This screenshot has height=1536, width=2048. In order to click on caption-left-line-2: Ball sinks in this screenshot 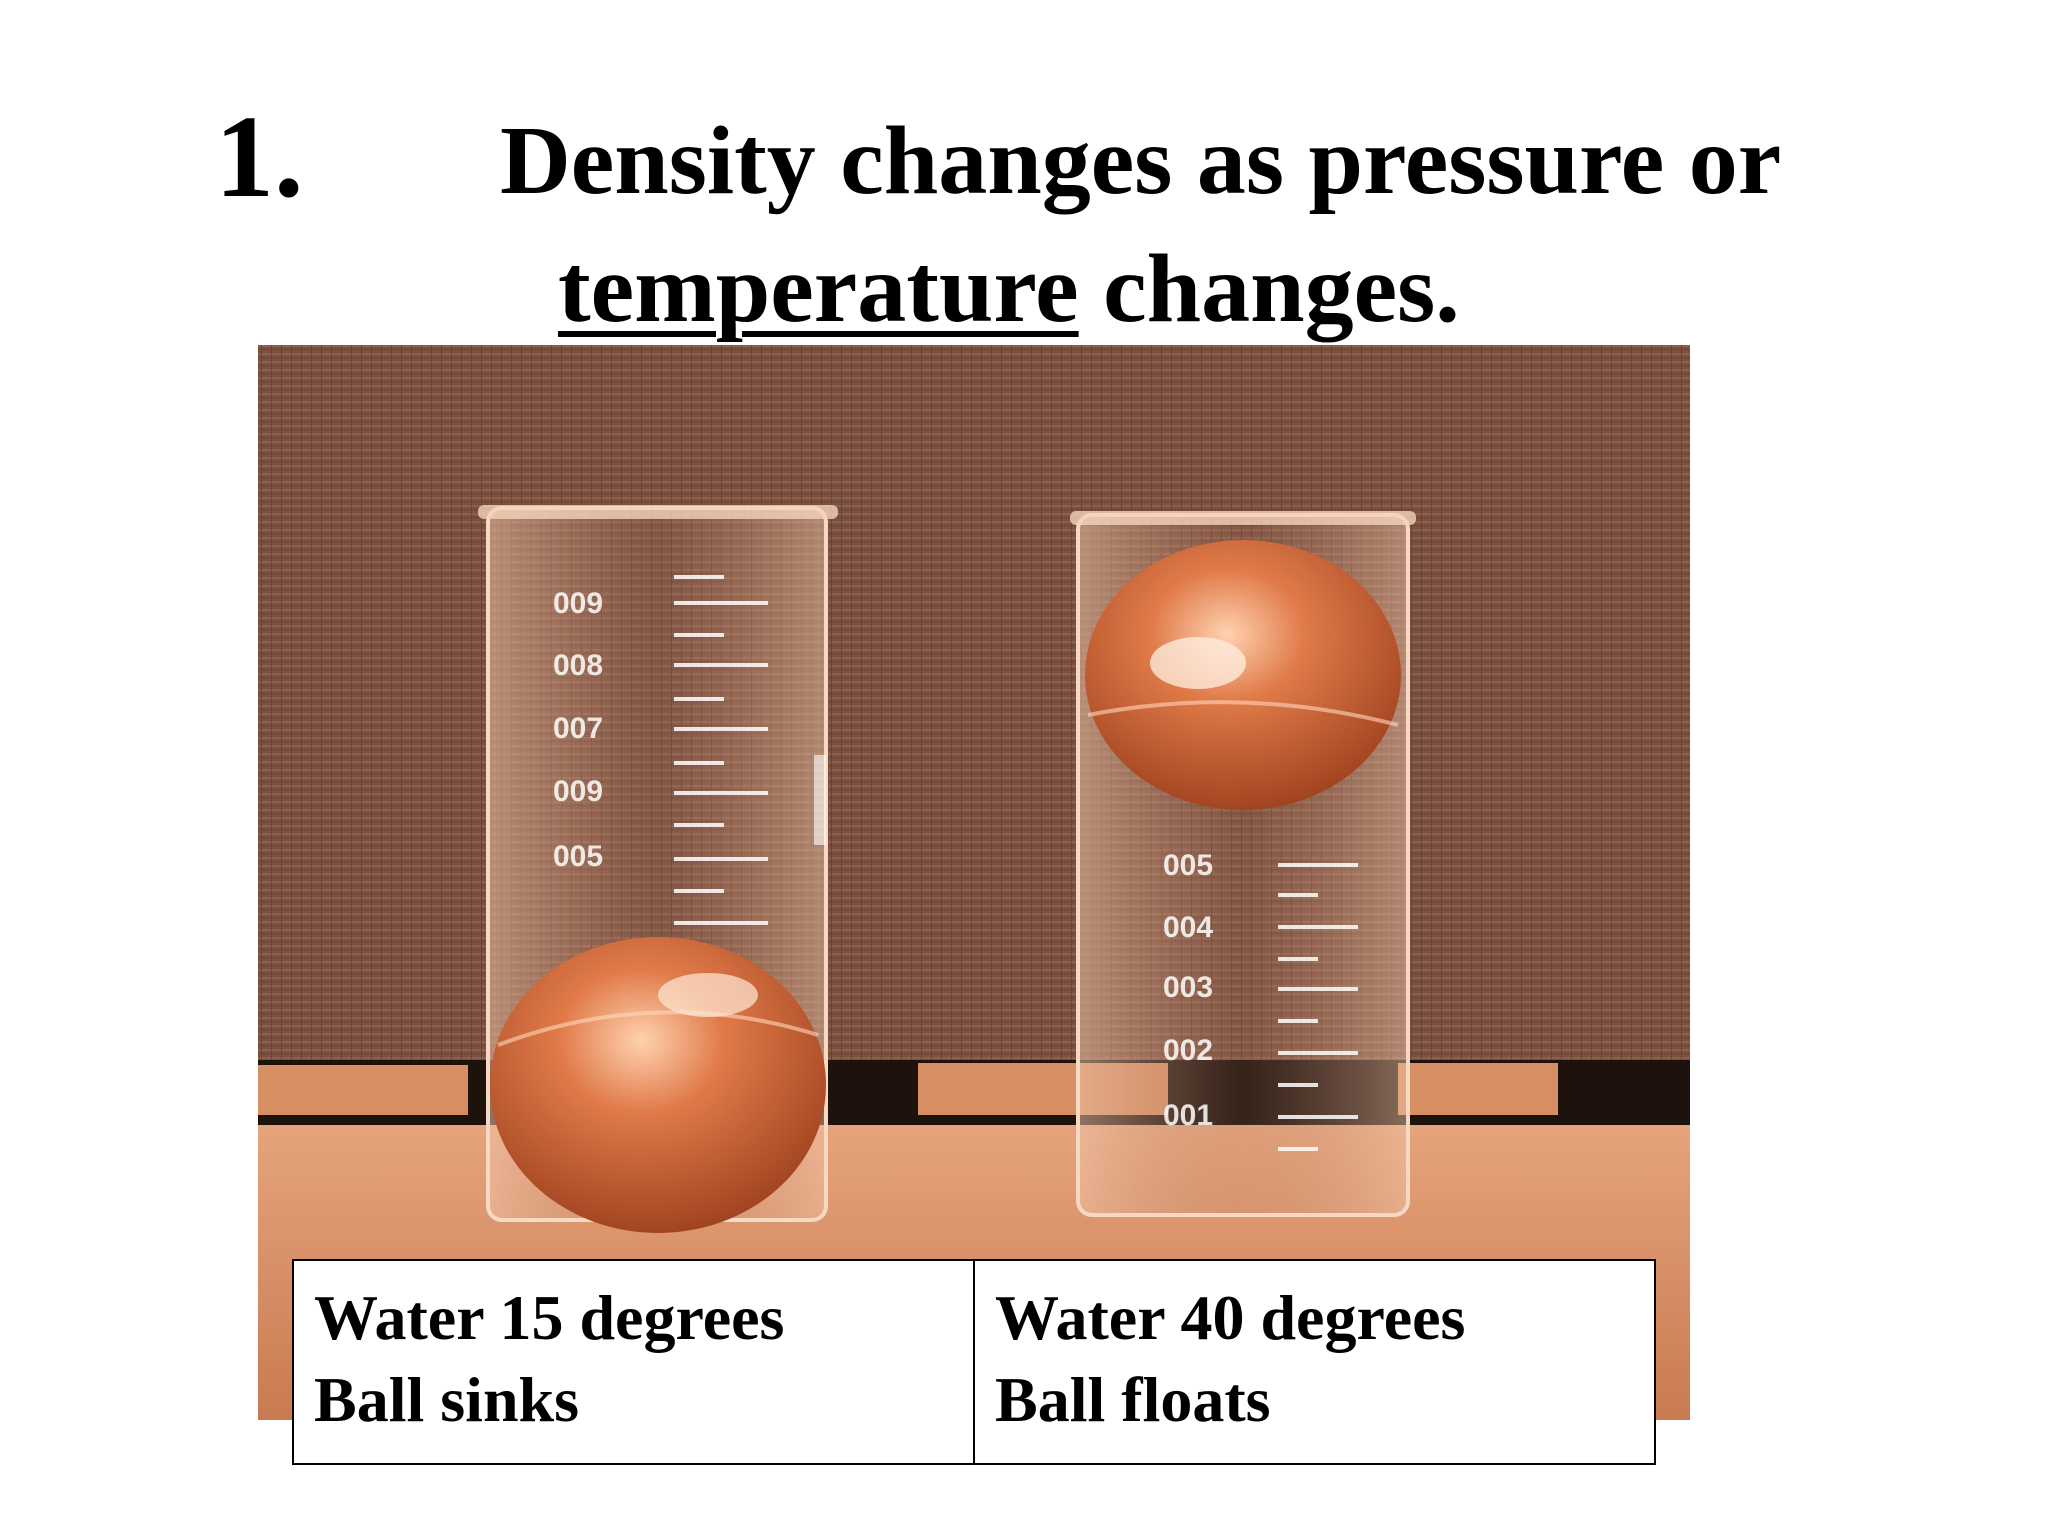, I will do `click(447, 1399)`.